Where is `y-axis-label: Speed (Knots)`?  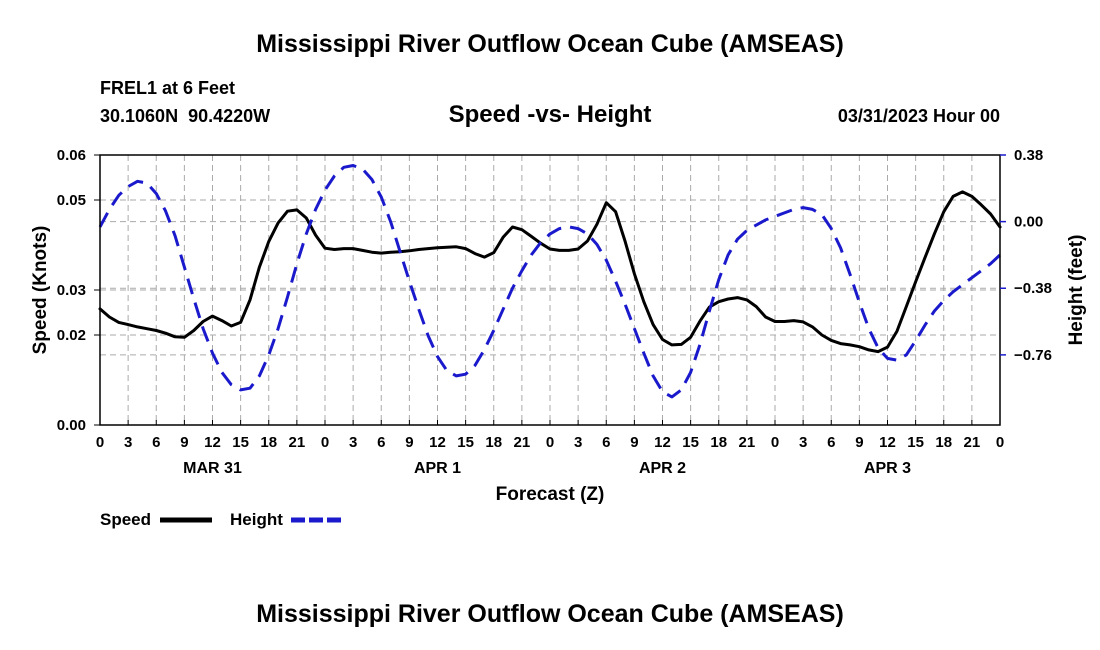 y-axis-label: Speed (Knots) is located at coordinates (40, 290).